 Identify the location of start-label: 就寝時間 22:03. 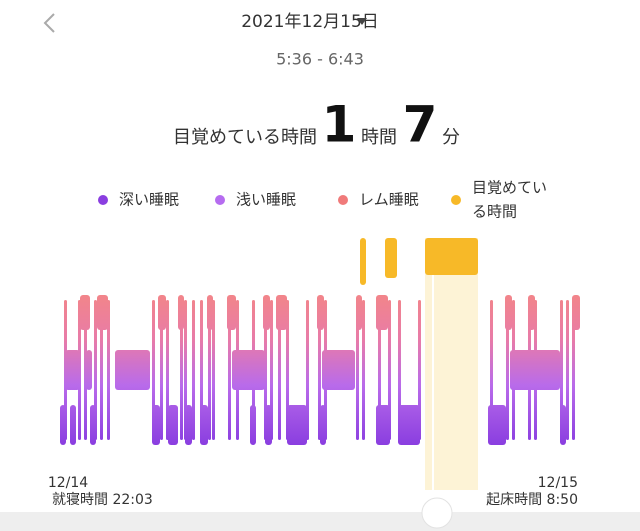
(102, 499).